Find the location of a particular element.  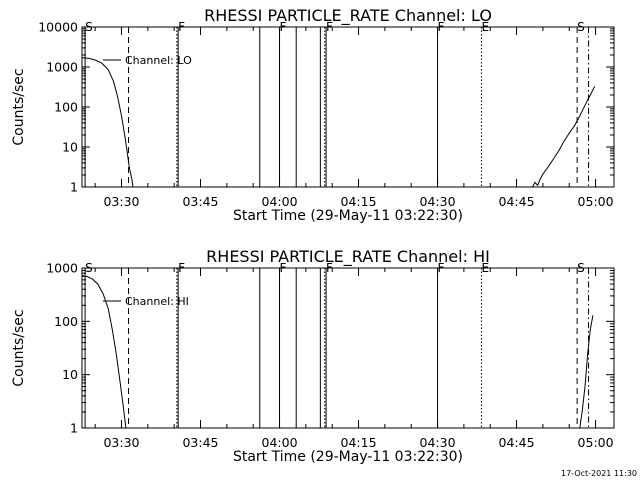

chart-title: RHESSI PARTICLE_RATE Channel: HI is located at coordinates (348, 257).